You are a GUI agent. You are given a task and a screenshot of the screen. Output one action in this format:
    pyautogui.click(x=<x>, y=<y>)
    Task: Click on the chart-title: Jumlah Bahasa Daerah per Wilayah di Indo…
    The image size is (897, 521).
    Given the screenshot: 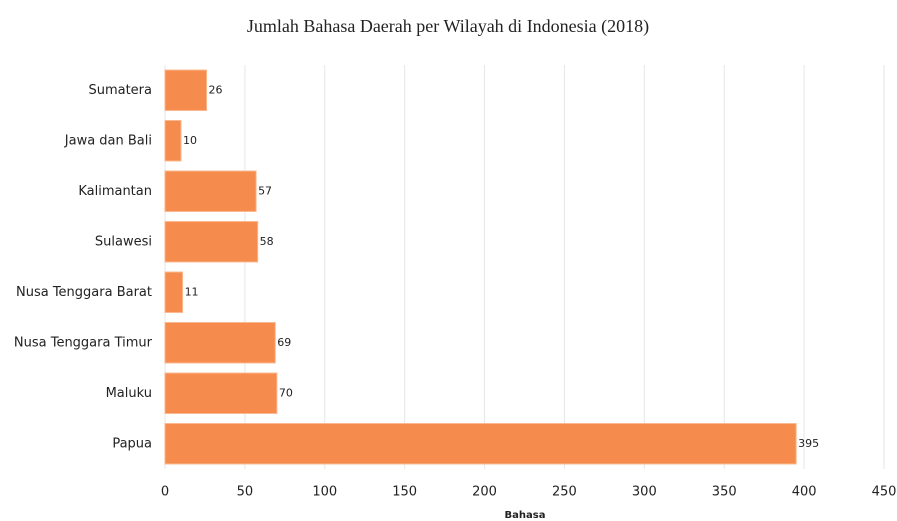 What is the action you would take?
    pyautogui.click(x=448, y=26)
    